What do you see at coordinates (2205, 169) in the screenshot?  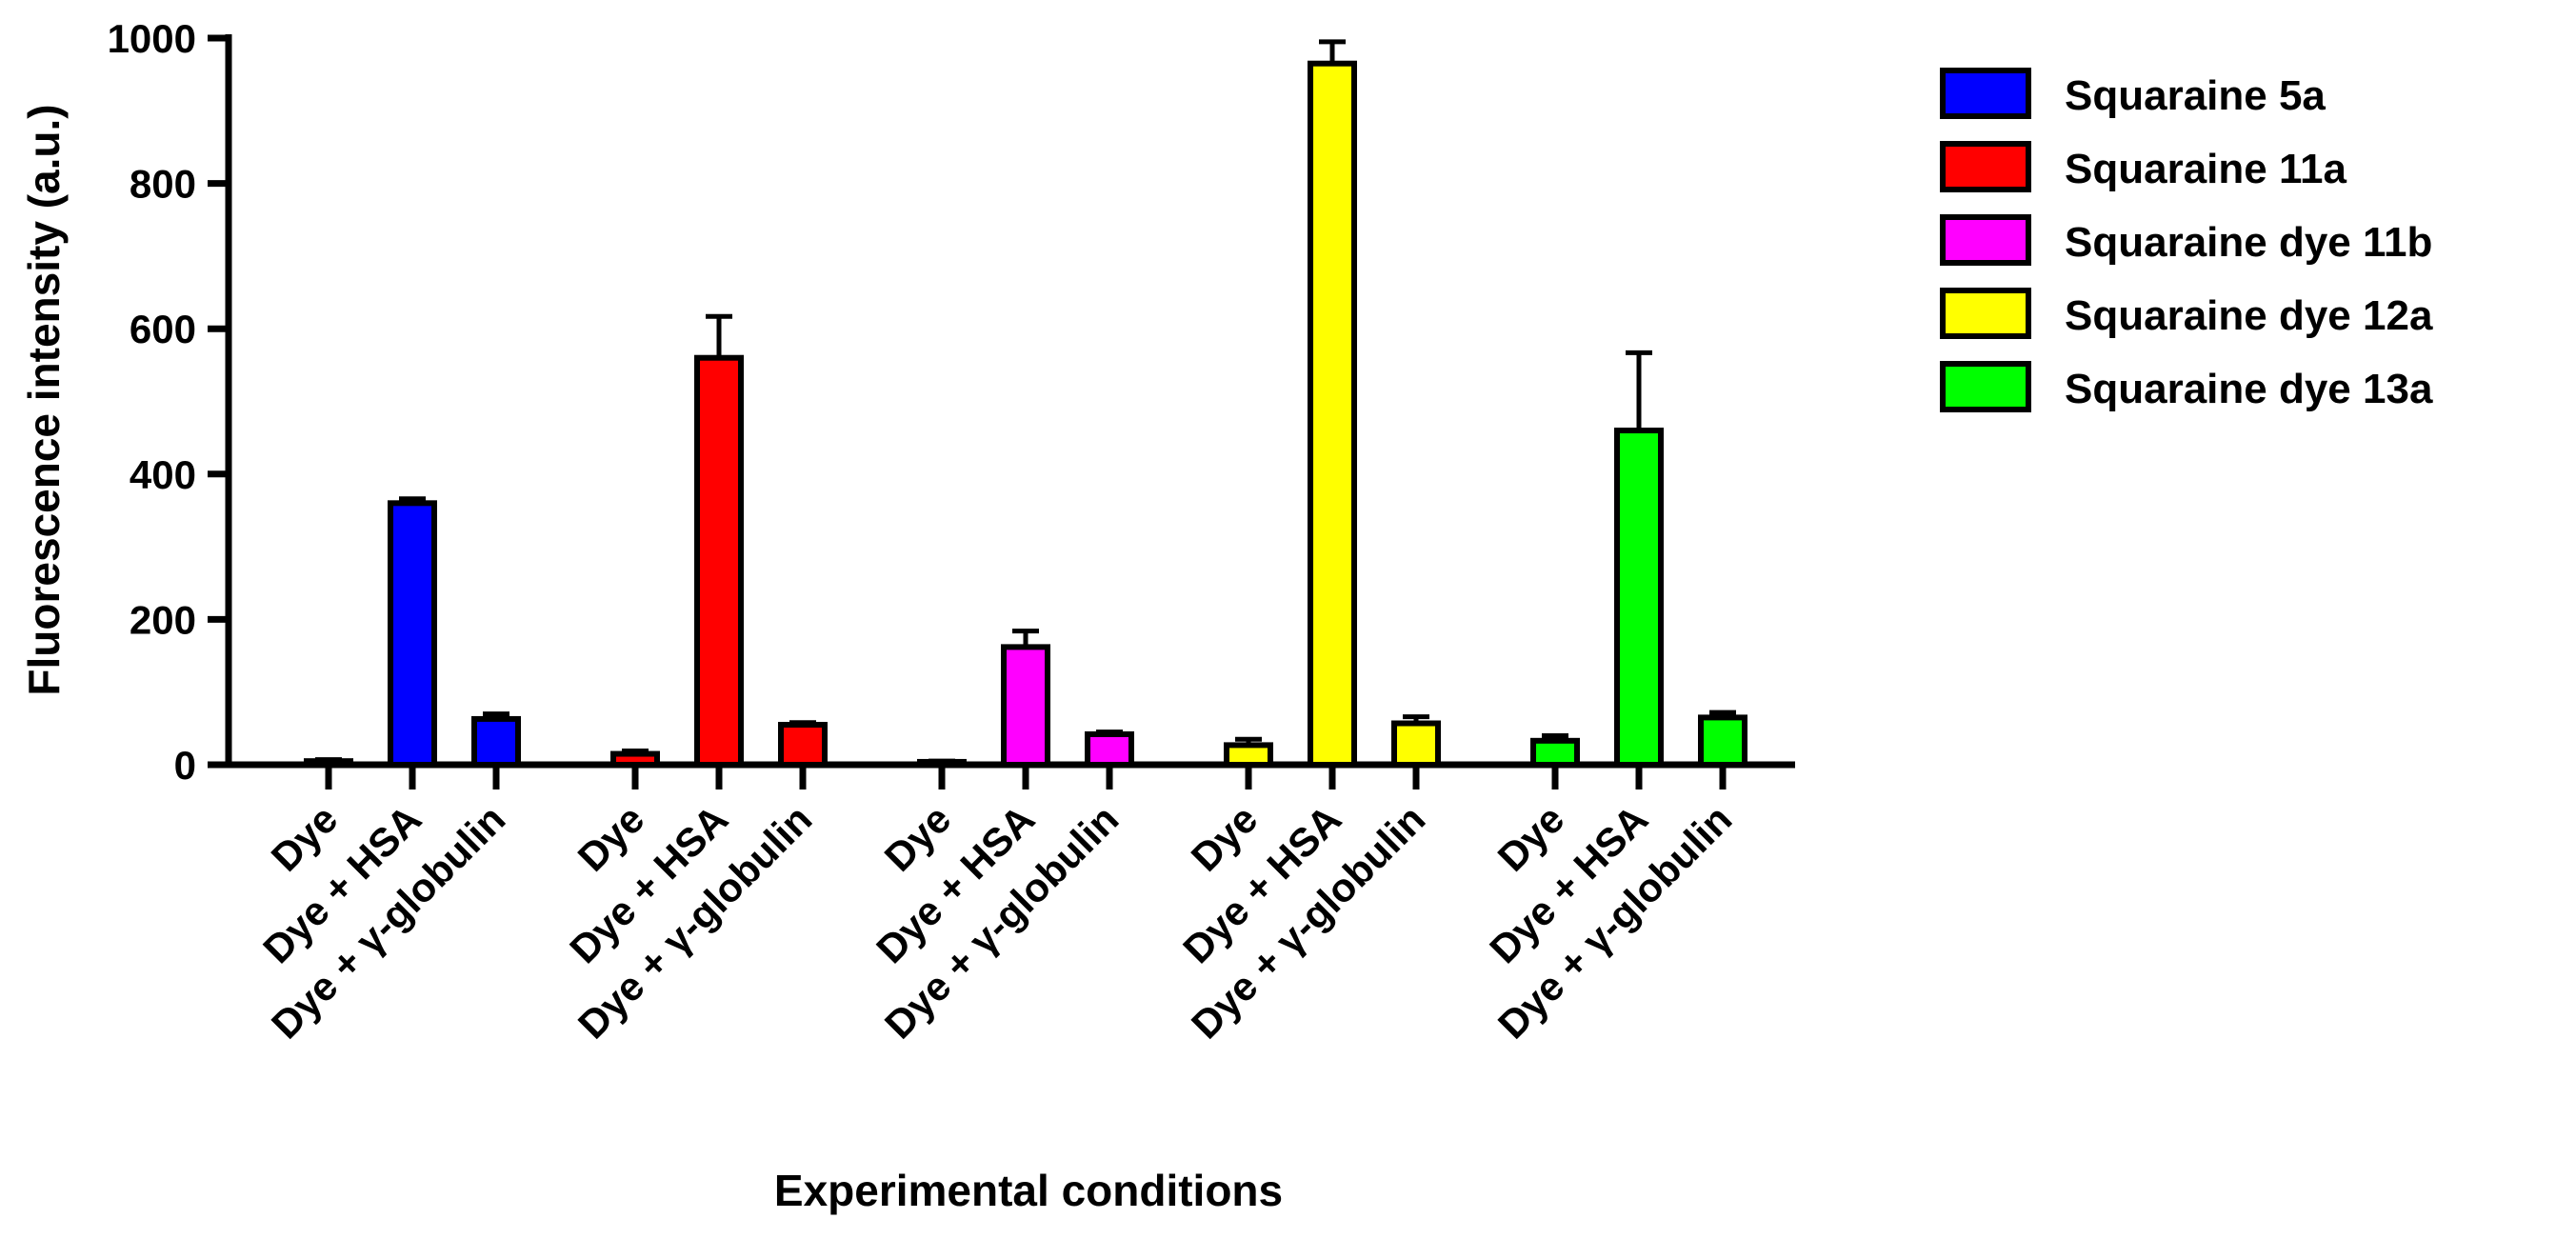 I see `legend-label-1: Squaraine 11a` at bounding box center [2205, 169].